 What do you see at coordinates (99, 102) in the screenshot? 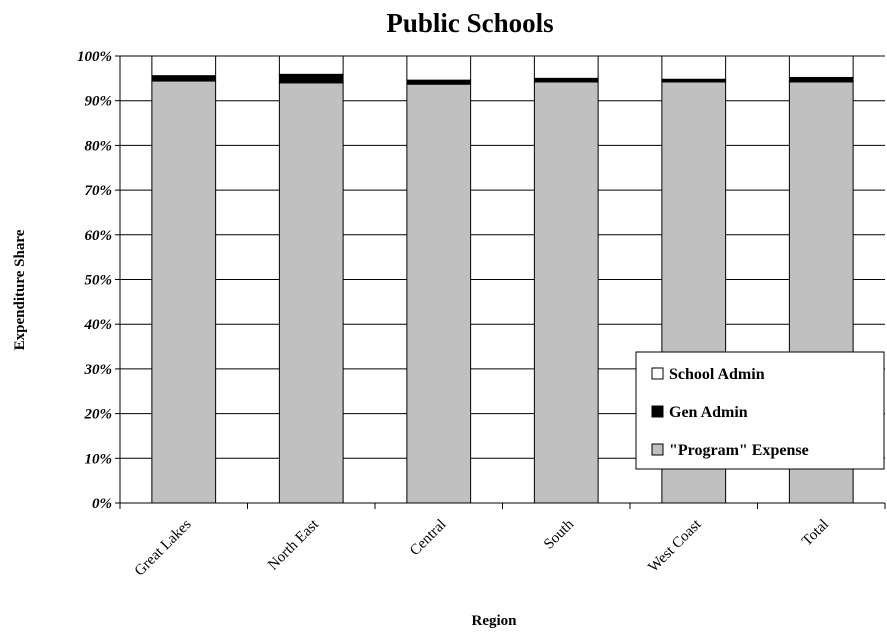
I see `y-tick-label: 90%` at bounding box center [99, 102].